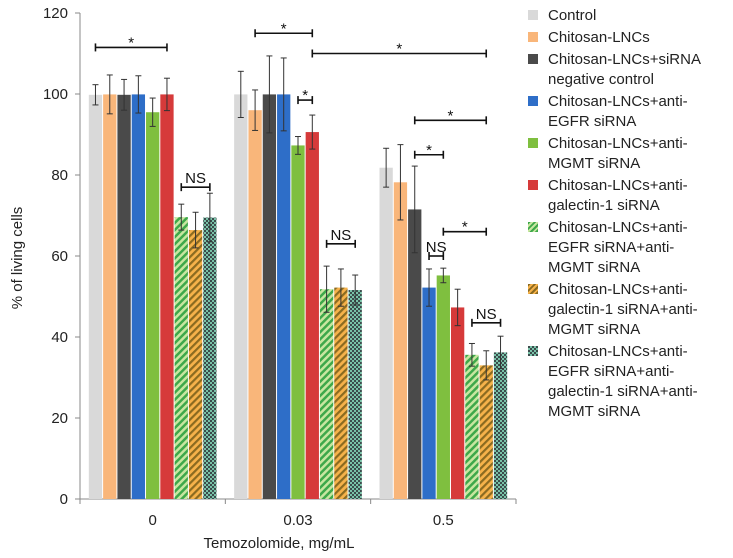 The width and height of the screenshot is (733, 558). What do you see at coordinates (630, 70) in the screenshot?
I see `legend-item: Chitosan-LNCs+siRNA negative control` at bounding box center [630, 70].